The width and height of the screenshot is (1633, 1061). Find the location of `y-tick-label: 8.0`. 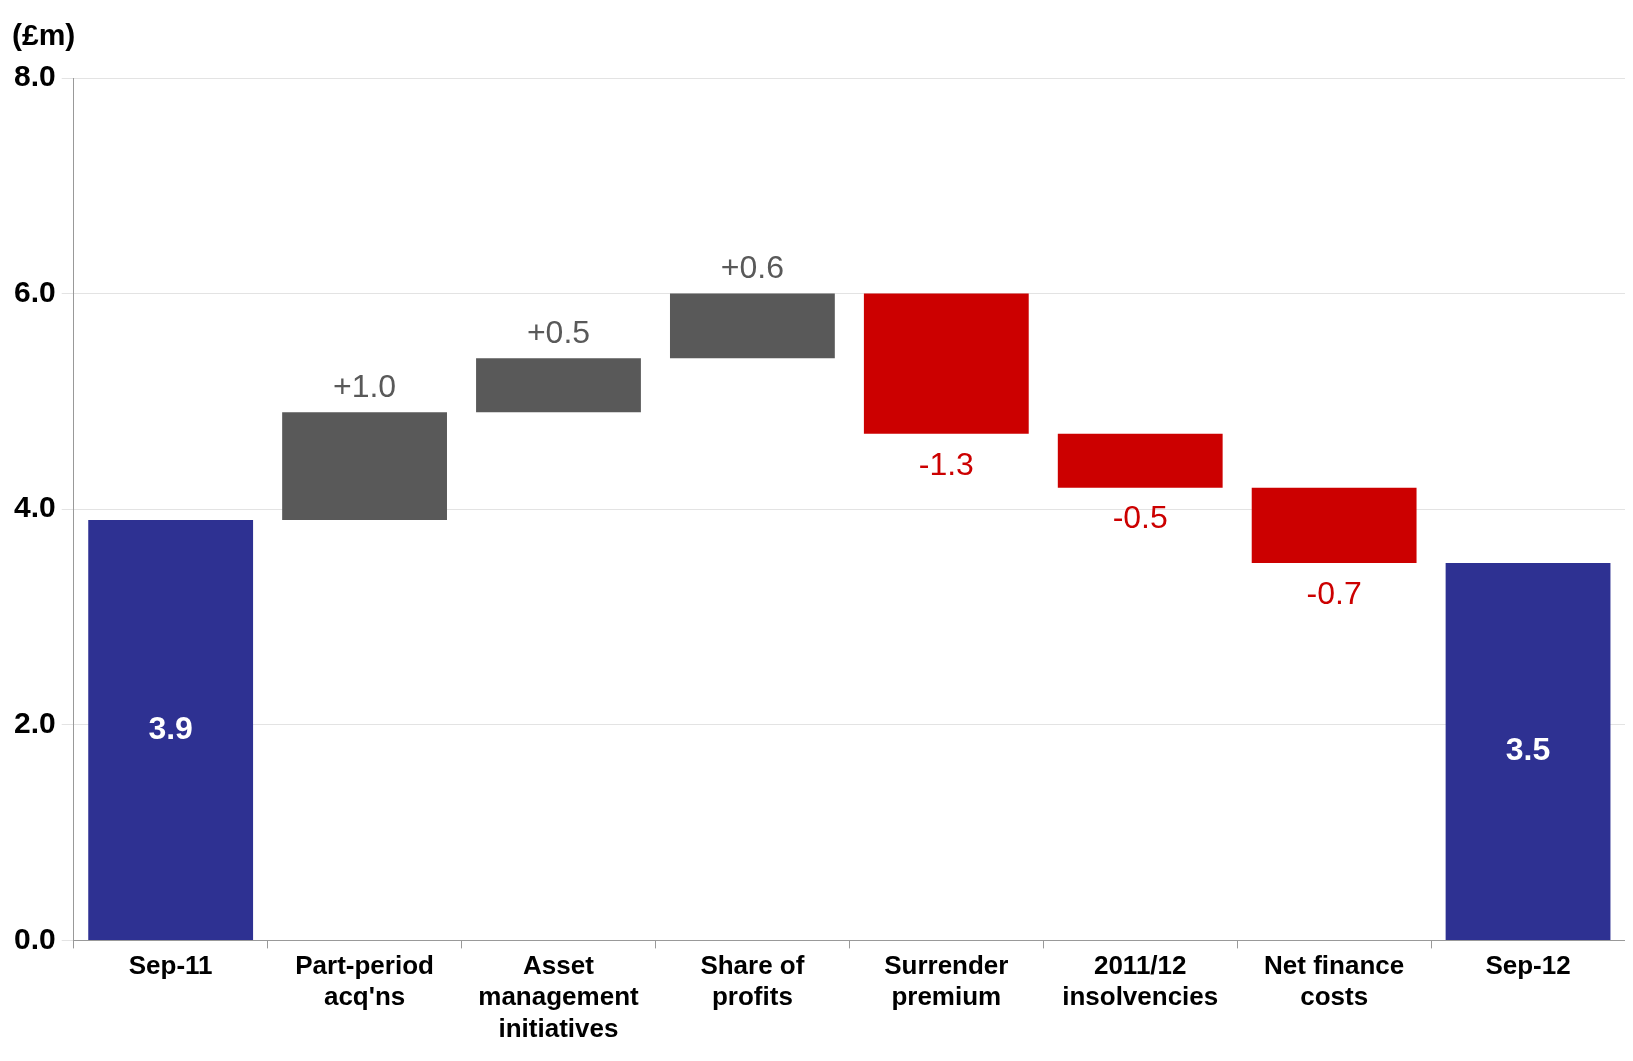

y-tick-label: 8.0 is located at coordinates (34, 76).